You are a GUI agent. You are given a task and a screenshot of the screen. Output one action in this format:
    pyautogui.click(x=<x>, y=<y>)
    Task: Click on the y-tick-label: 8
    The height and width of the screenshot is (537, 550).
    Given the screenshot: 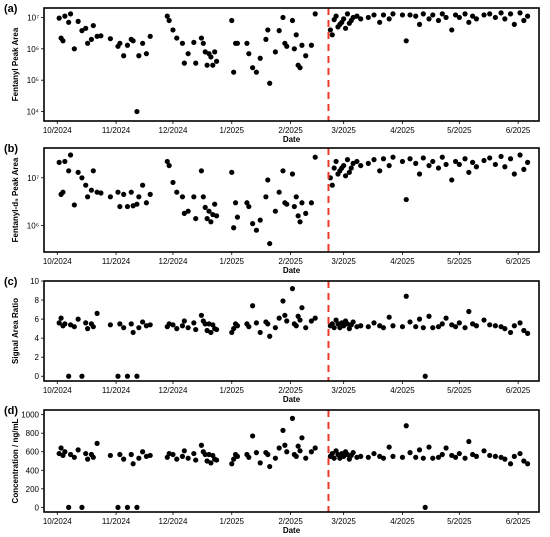 What is the action you would take?
    pyautogui.click(x=37, y=300)
    